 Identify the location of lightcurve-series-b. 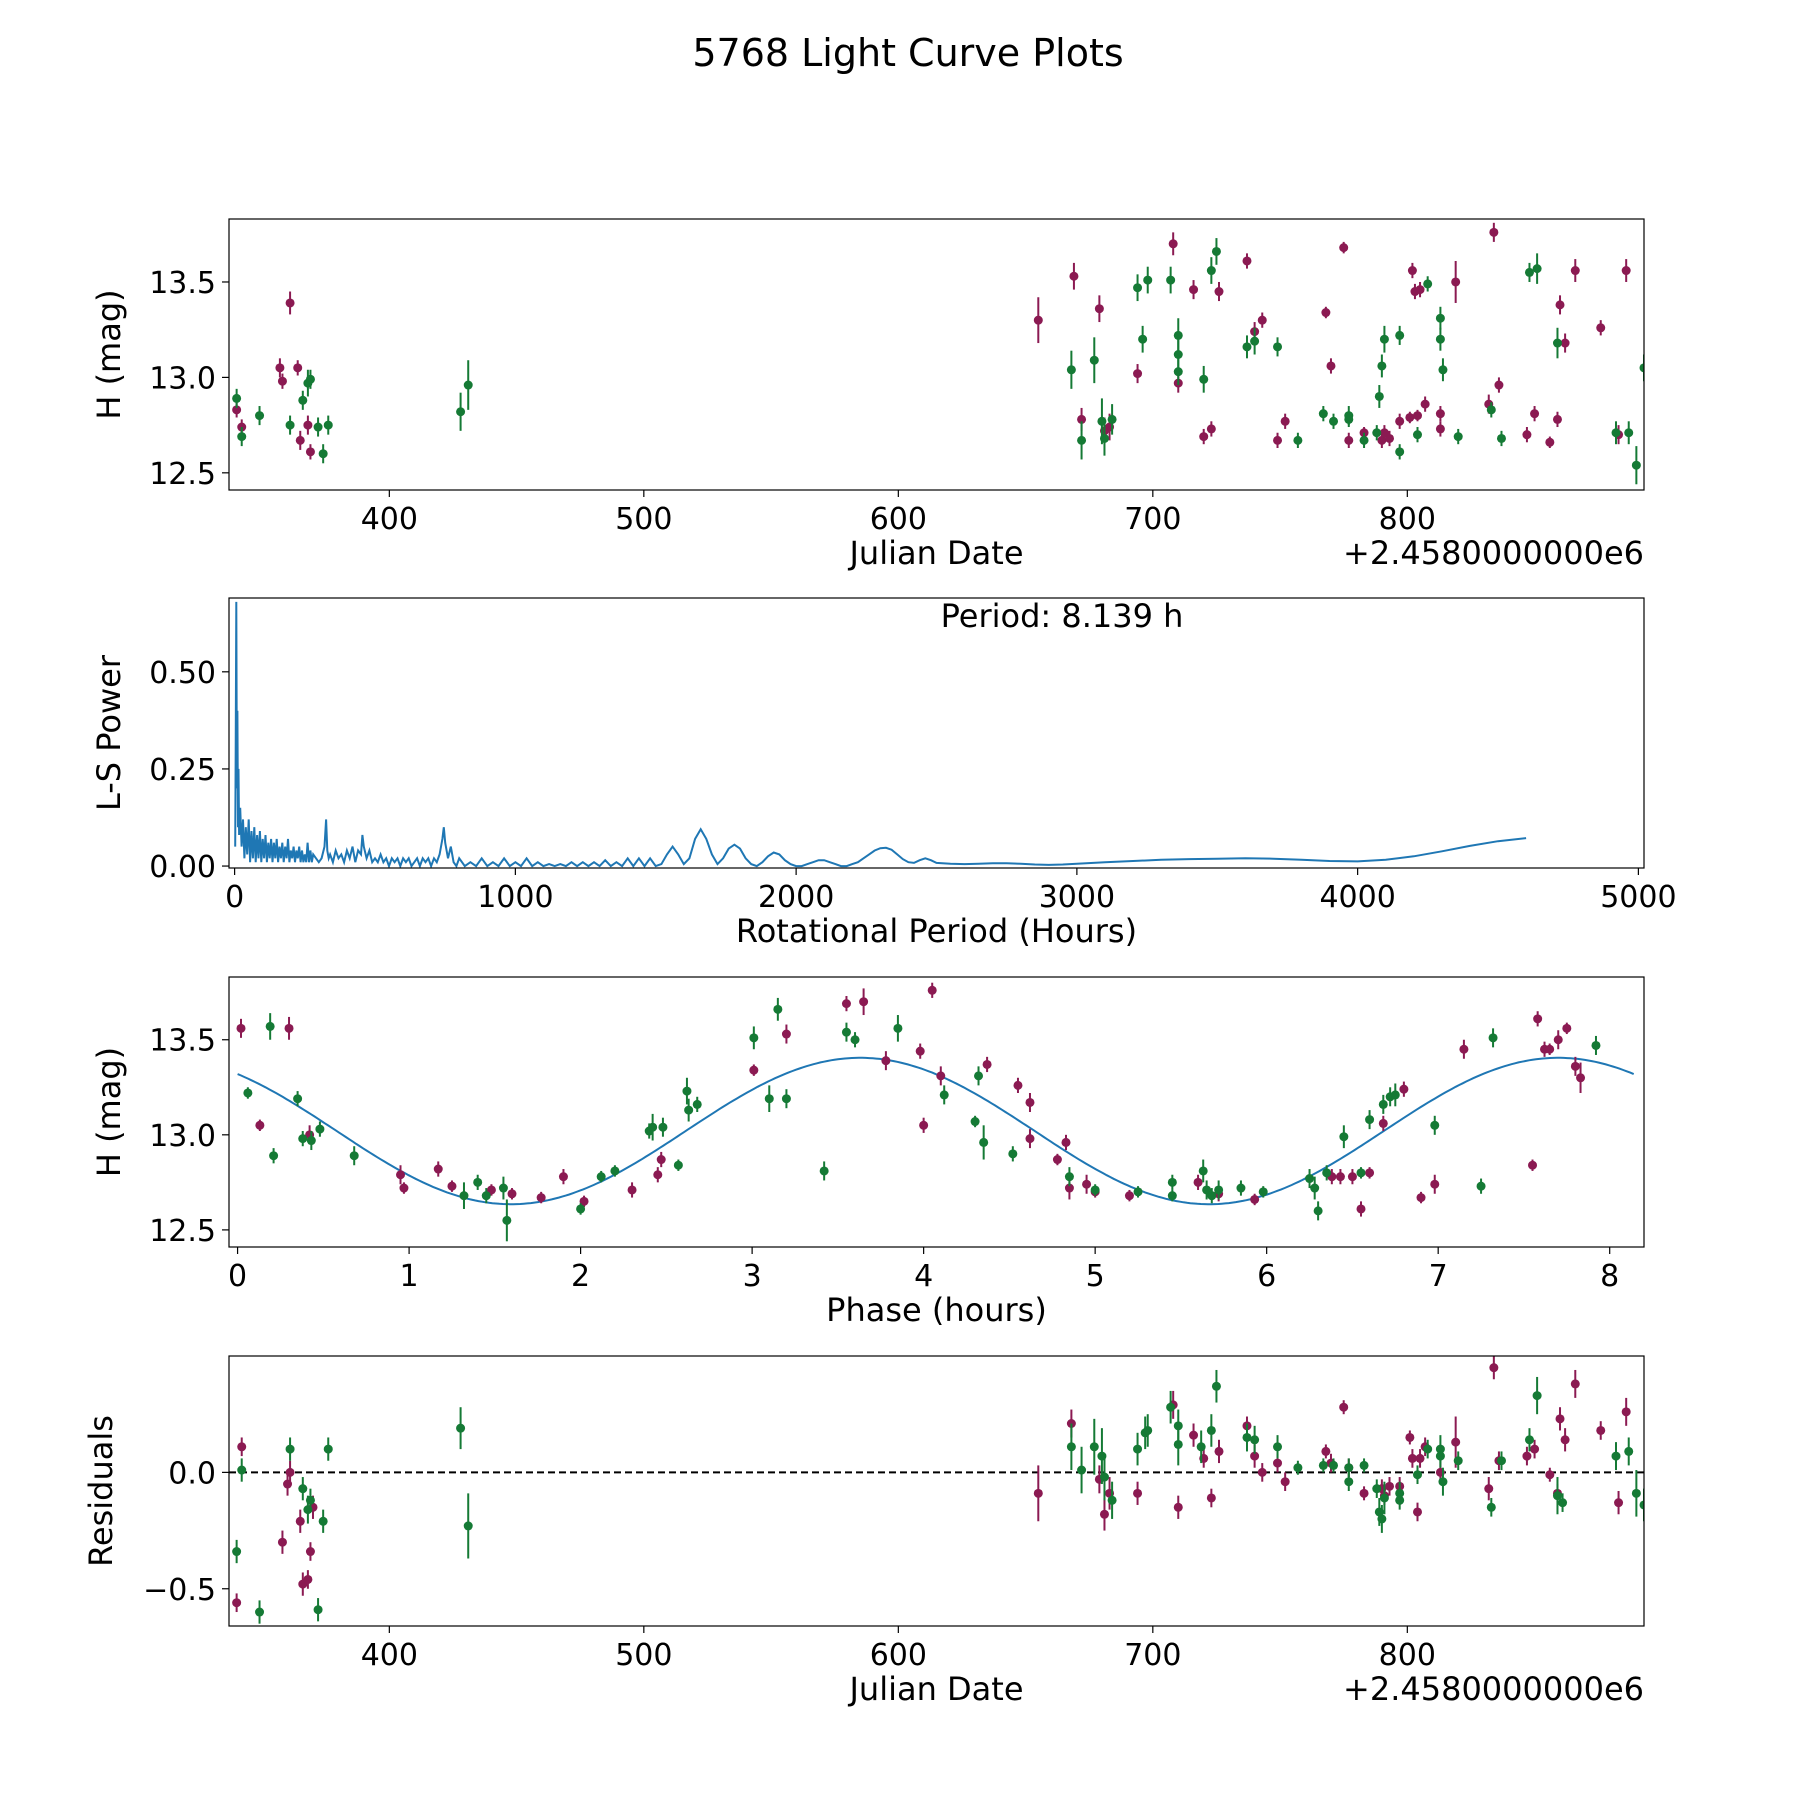
(938, 361).